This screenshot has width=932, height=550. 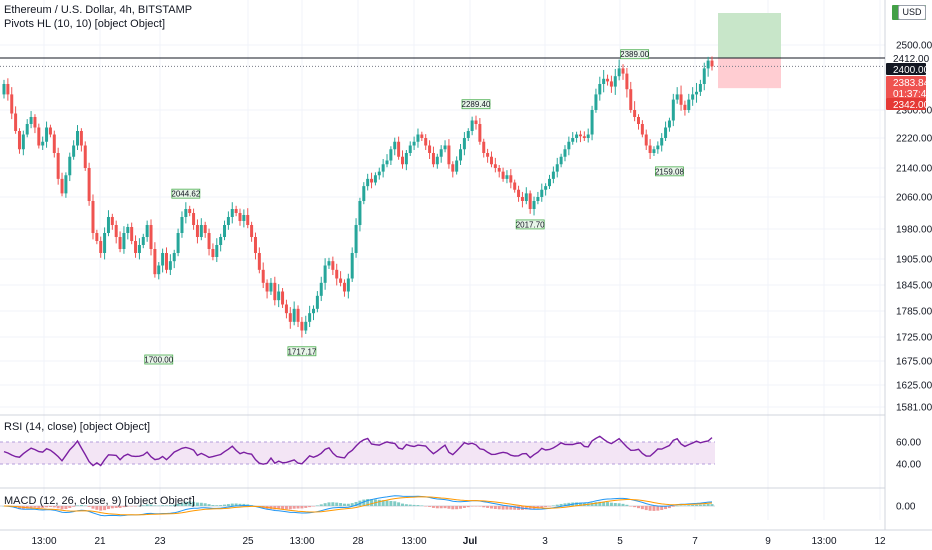 What do you see at coordinates (530, 224) in the screenshot?
I see `pivot-label-4: 2017.70` at bounding box center [530, 224].